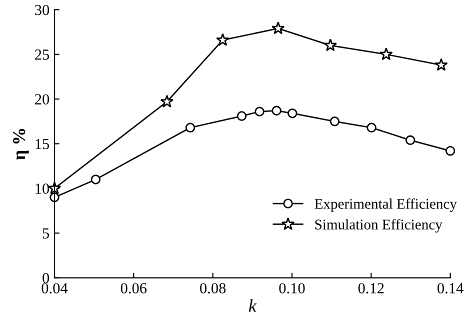 The width and height of the screenshot is (474, 323). Describe the element at coordinates (385, 205) in the screenshot. I see `legend-label: Experimental Efficiency` at that location.